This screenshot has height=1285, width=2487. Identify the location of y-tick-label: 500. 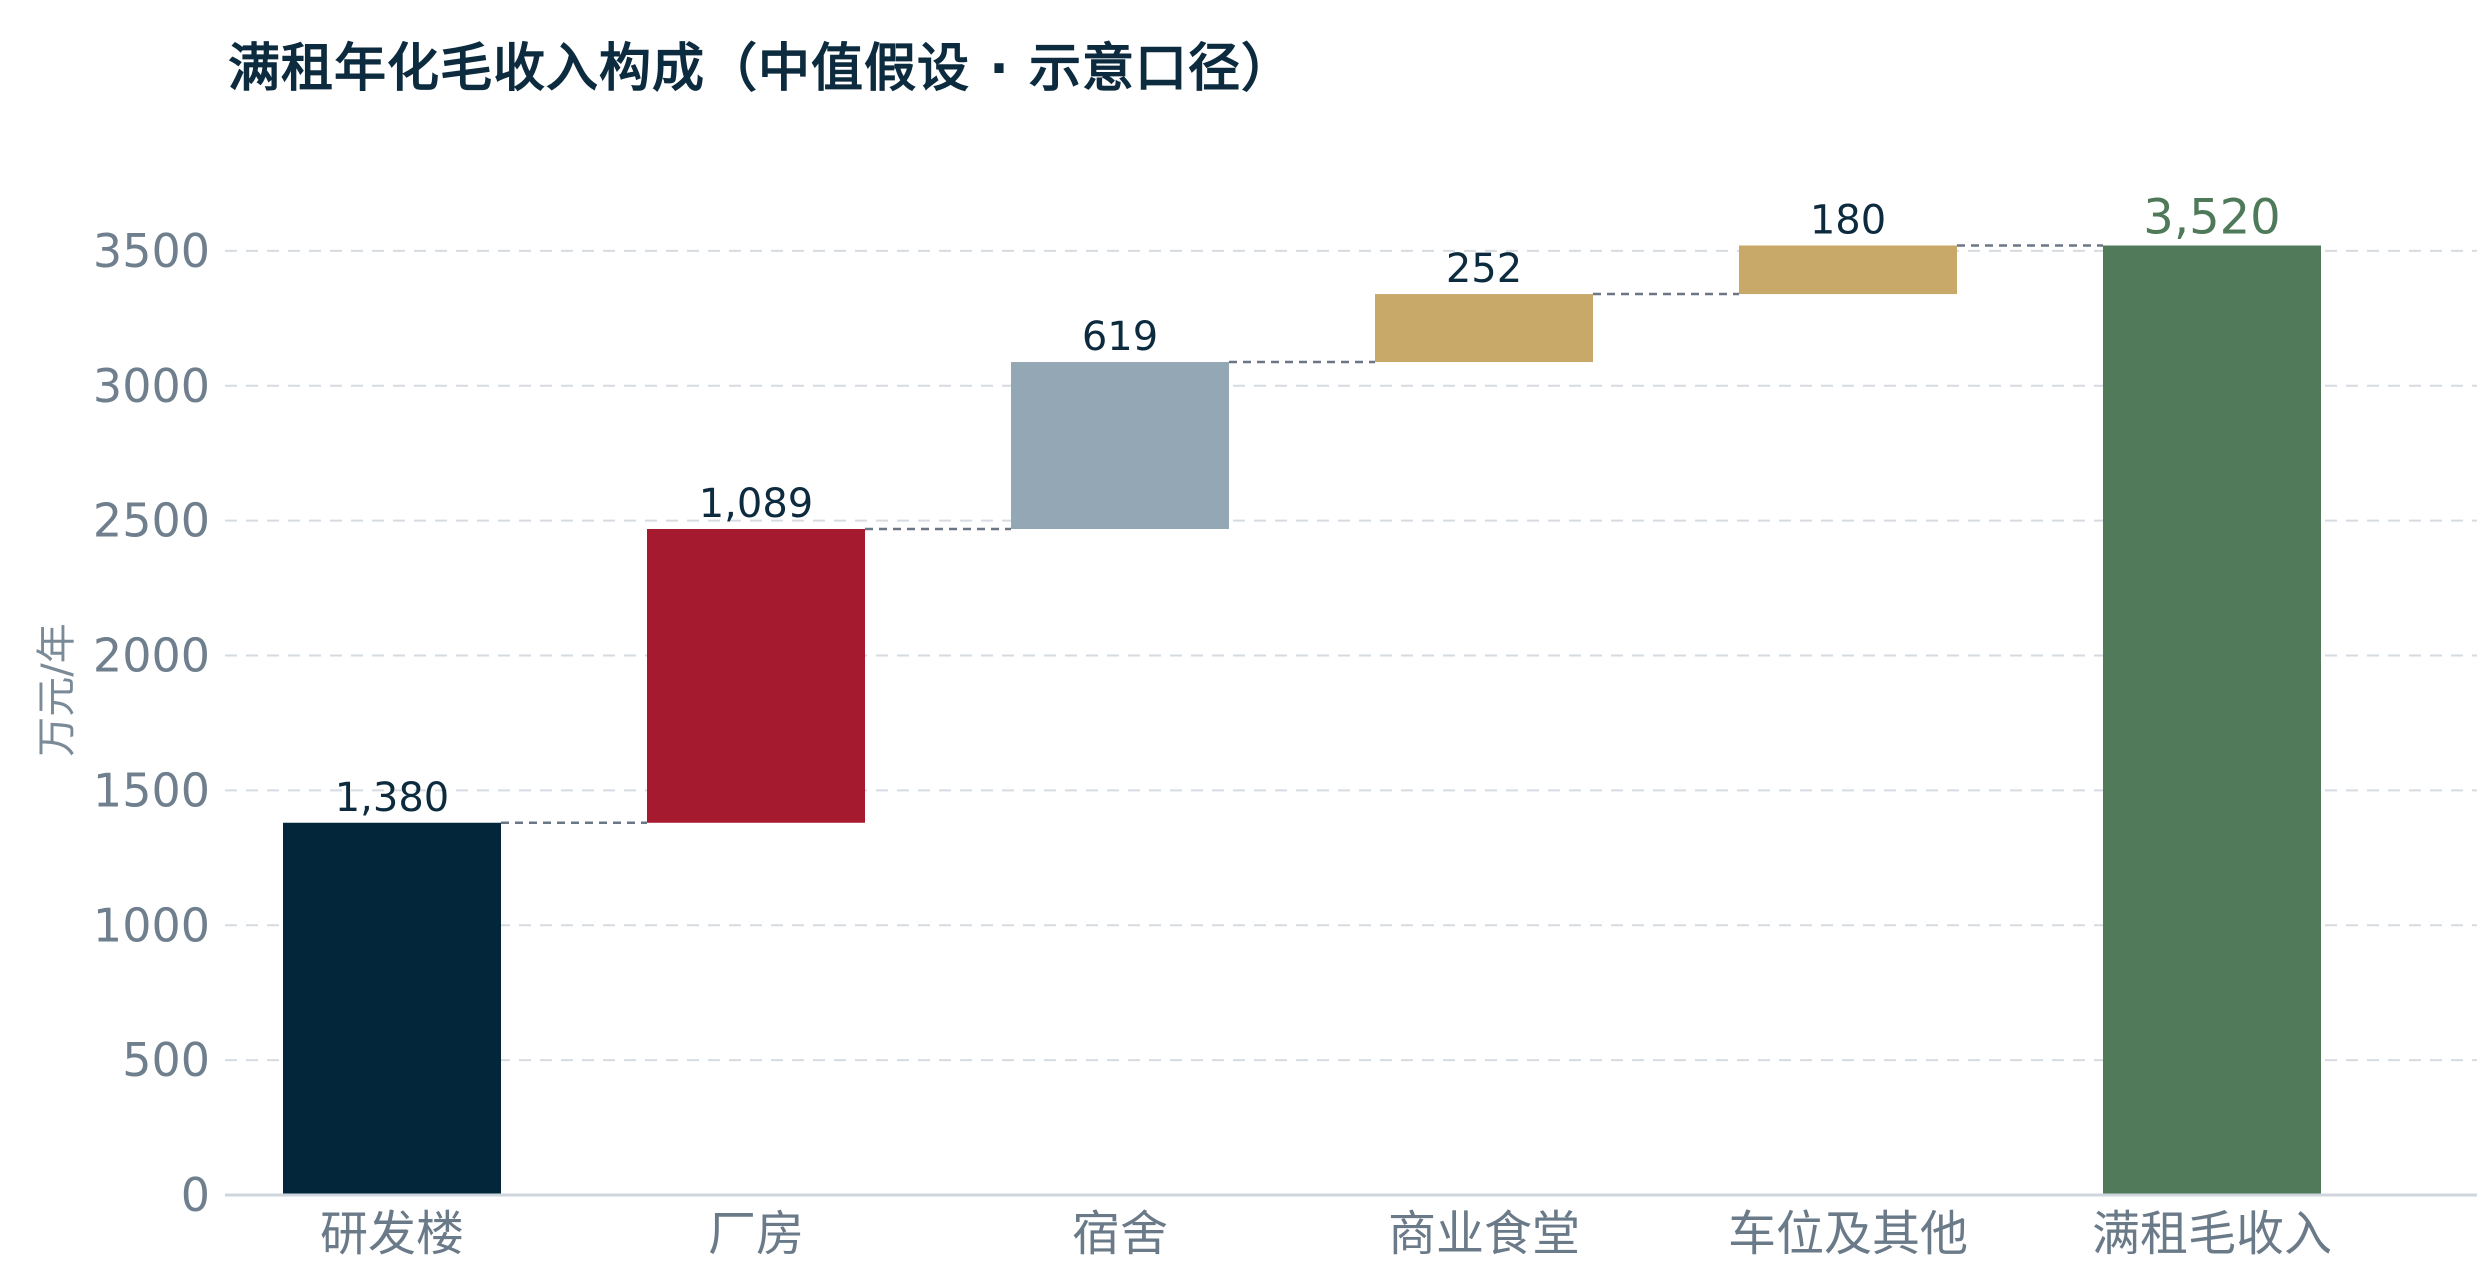
(166, 1060).